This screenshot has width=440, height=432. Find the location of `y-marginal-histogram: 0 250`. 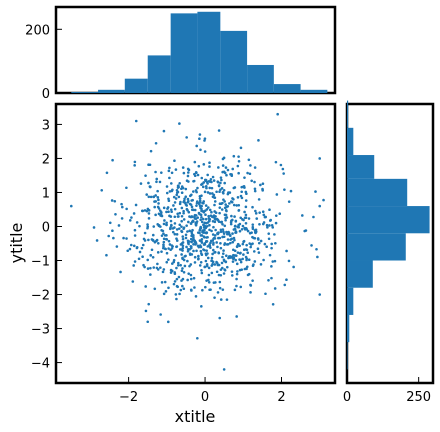

y-marginal-histogram: 0 250 is located at coordinates (389, 252).